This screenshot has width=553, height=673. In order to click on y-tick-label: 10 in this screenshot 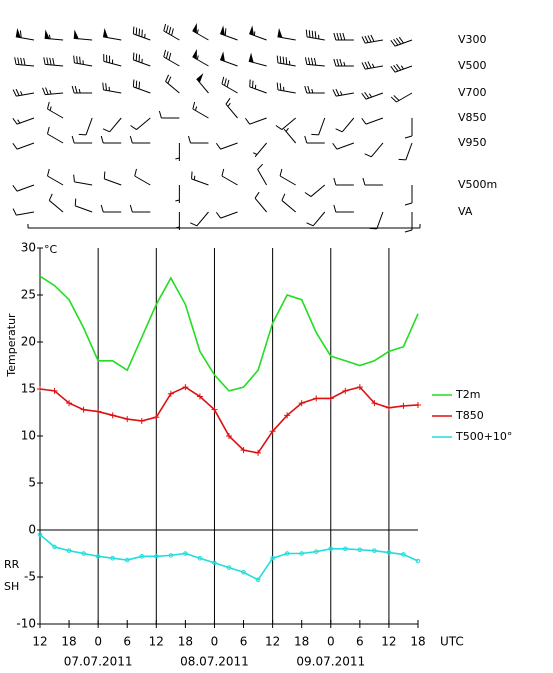, I will do `click(28, 436)`.